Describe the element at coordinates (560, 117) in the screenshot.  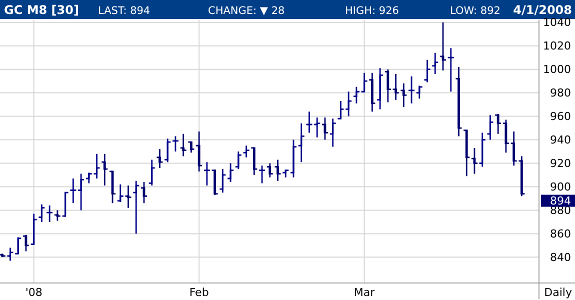
I see `y-tick-label: 960` at that location.